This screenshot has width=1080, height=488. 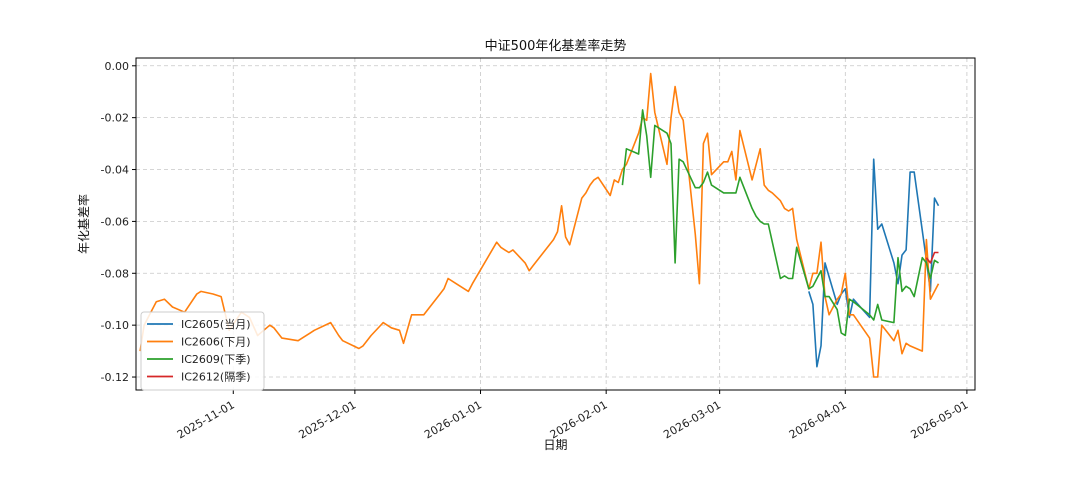 I want to click on legend: IC2605(当月) IC2606(下月) IC2609(下季) IC2612(隔季), so click(x=202, y=351).